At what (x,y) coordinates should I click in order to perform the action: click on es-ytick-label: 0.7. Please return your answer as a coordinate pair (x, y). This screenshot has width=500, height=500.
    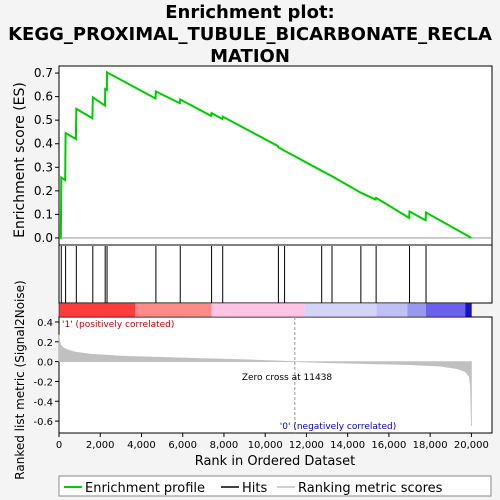
    Looking at the image, I should click on (43, 73).